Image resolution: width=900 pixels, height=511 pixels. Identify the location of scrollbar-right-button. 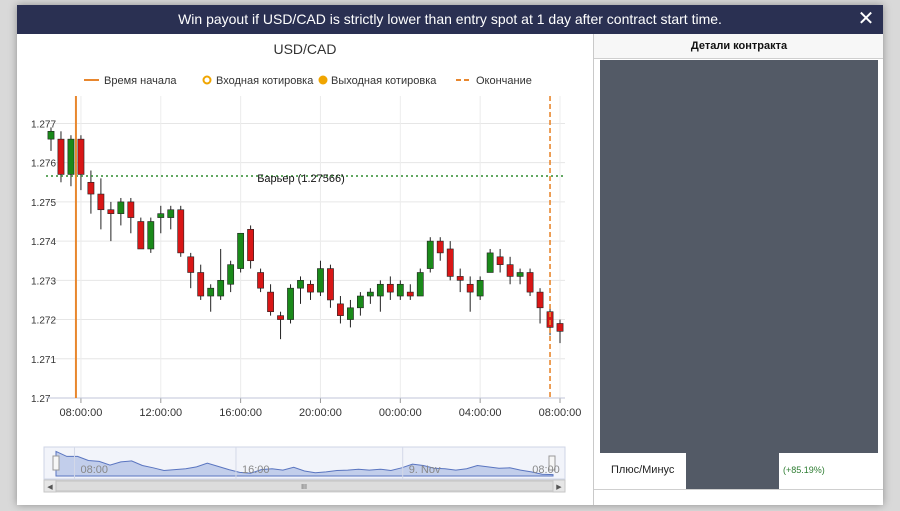
(559, 486).